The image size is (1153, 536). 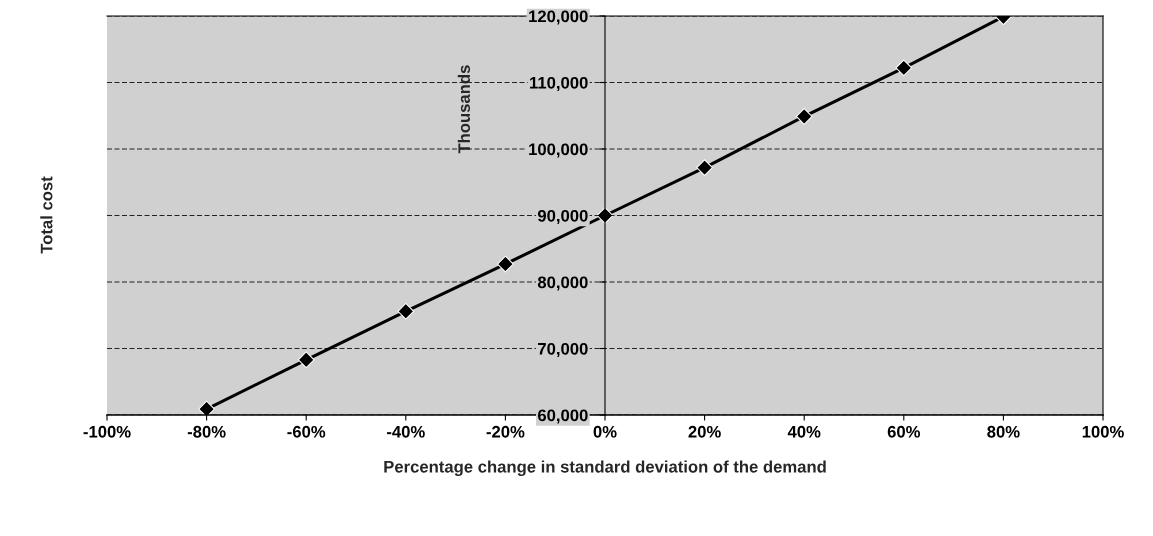 What do you see at coordinates (558, 17) in the screenshot?
I see `y-tick-label: 120,000` at bounding box center [558, 17].